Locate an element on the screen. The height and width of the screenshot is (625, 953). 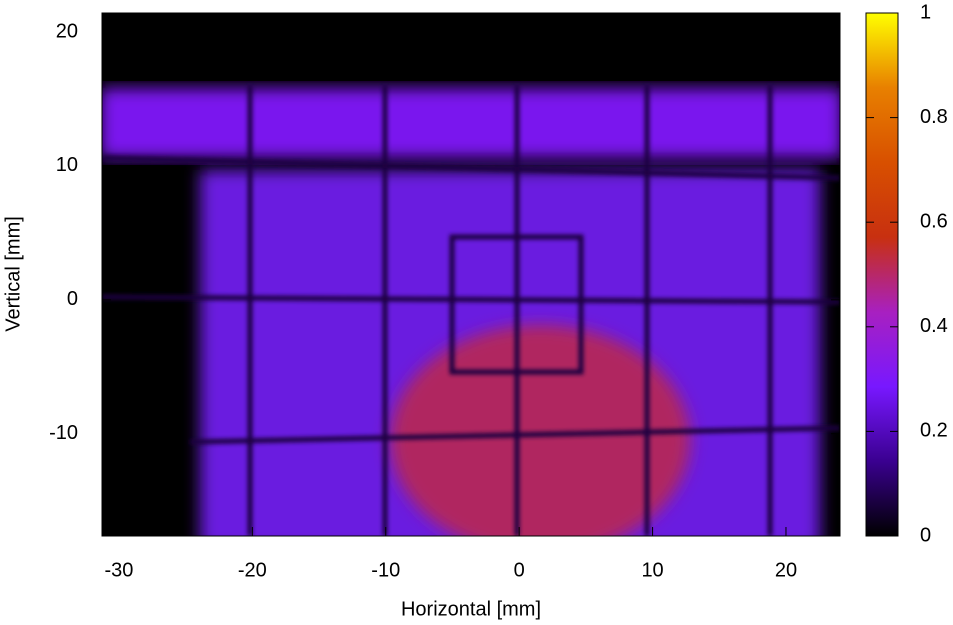
x-tick-label: -30 is located at coordinates (118, 570).